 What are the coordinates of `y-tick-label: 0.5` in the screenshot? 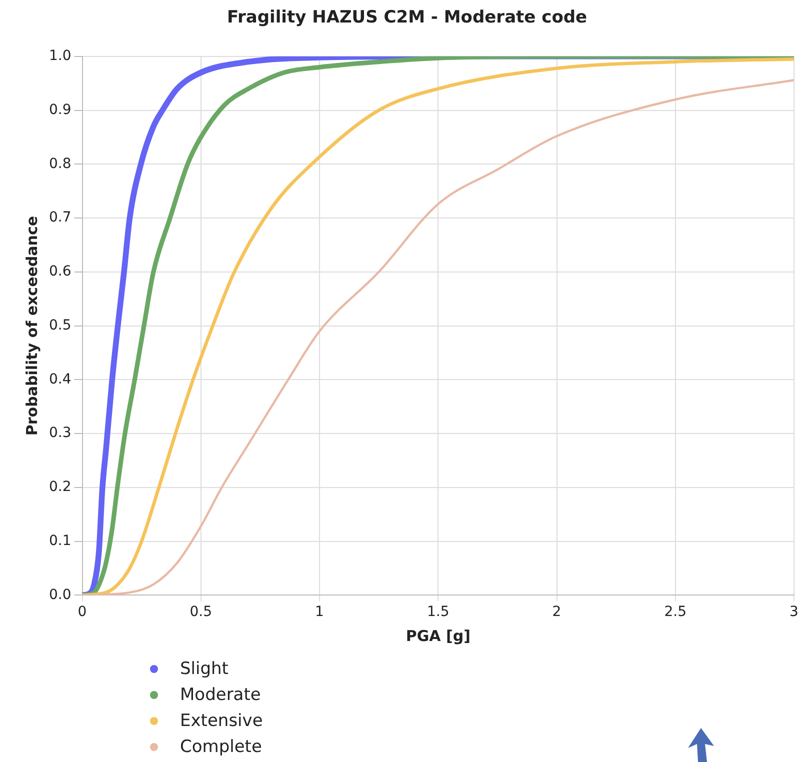 It's located at (60, 325).